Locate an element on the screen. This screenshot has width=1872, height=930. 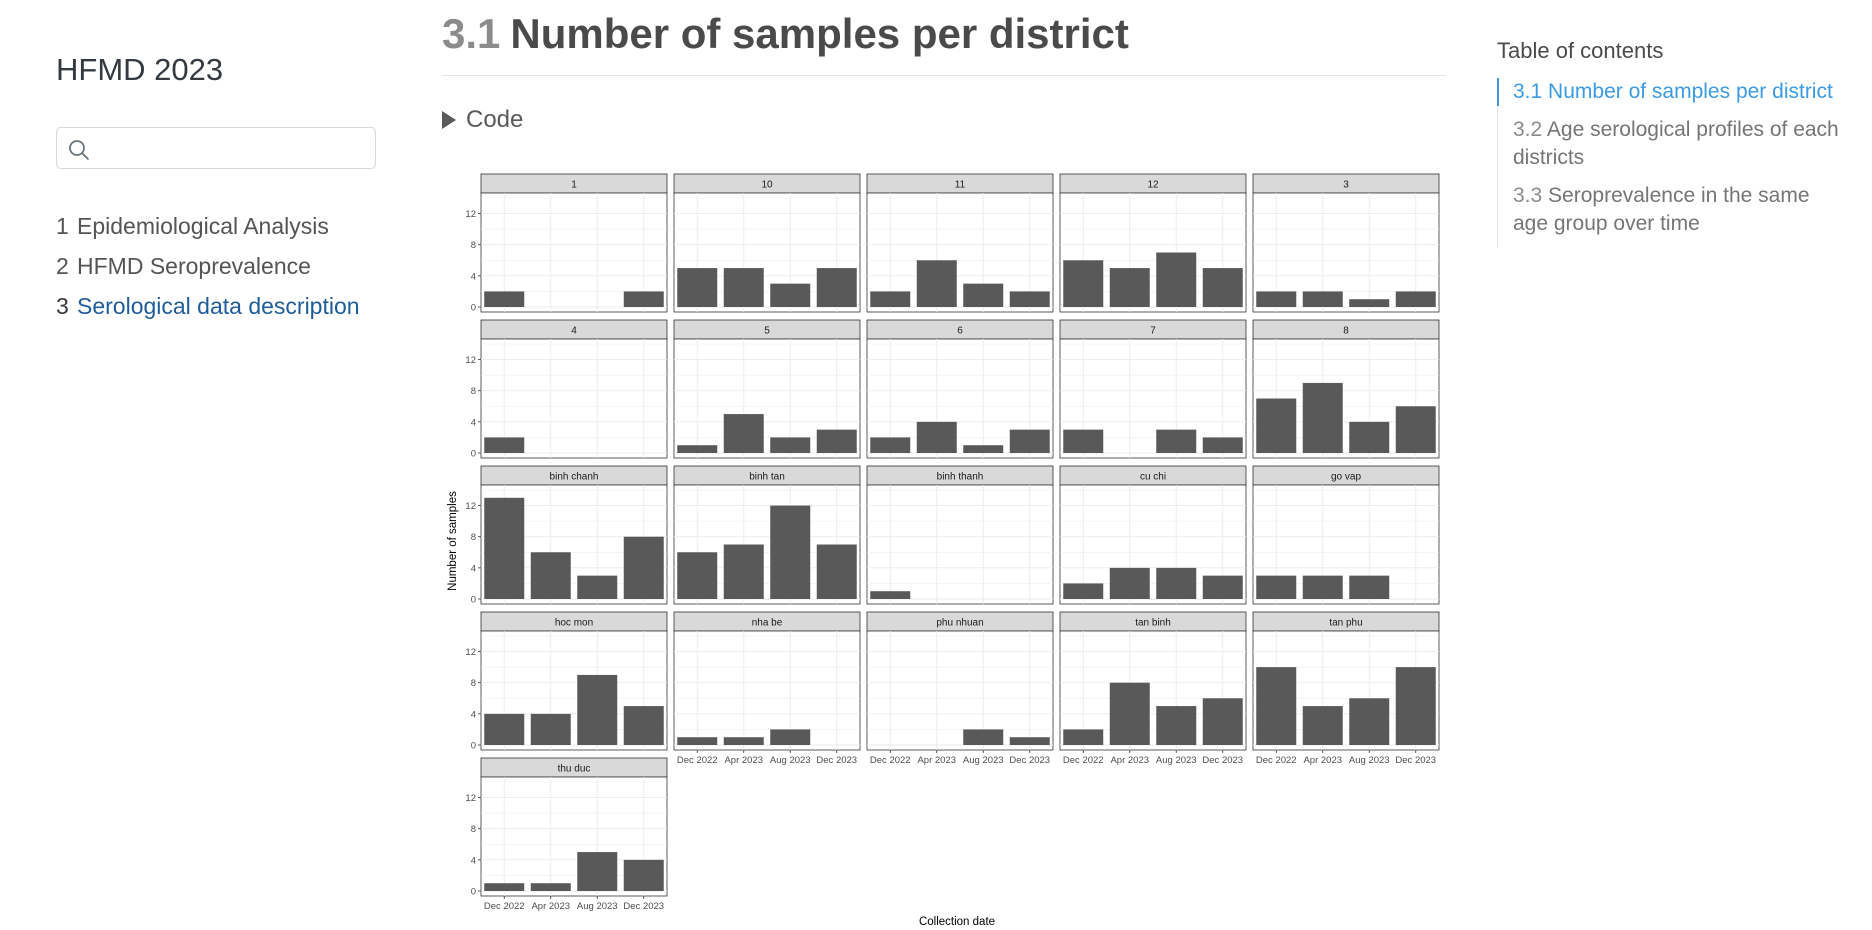
facet-label: 3 is located at coordinates (1346, 185).